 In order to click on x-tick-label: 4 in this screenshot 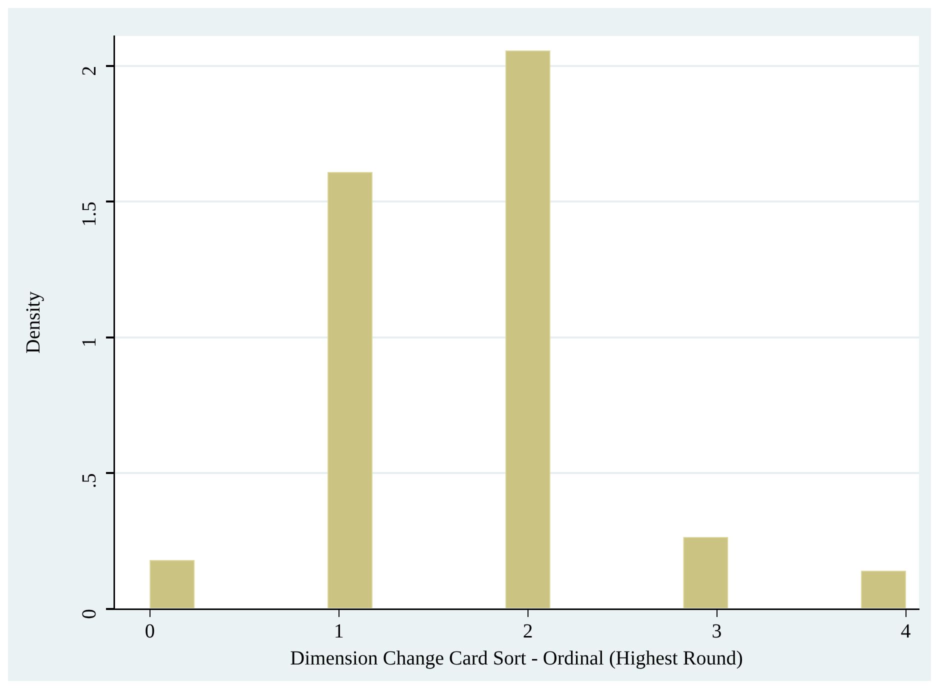, I will do `click(905, 631)`.